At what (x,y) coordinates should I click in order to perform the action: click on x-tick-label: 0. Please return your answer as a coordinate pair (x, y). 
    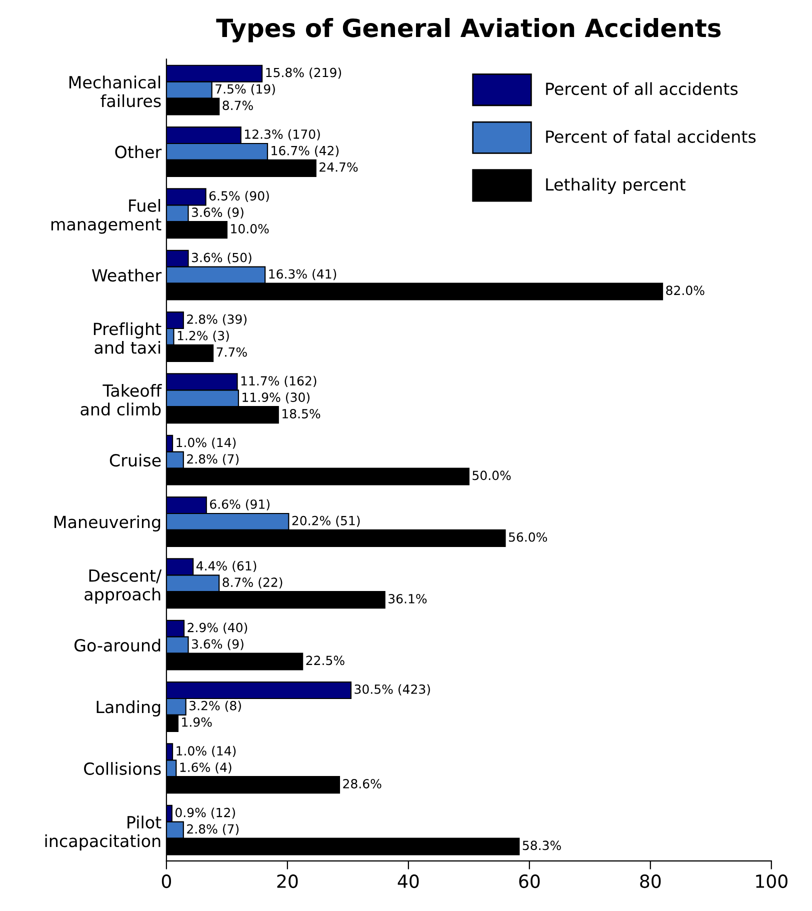
    Looking at the image, I should click on (167, 881).